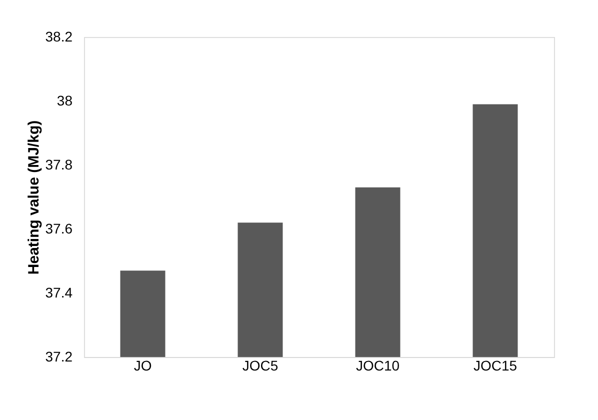 The width and height of the screenshot is (598, 420). What do you see at coordinates (260, 366) in the screenshot?
I see `x-tick-label: JOC5` at bounding box center [260, 366].